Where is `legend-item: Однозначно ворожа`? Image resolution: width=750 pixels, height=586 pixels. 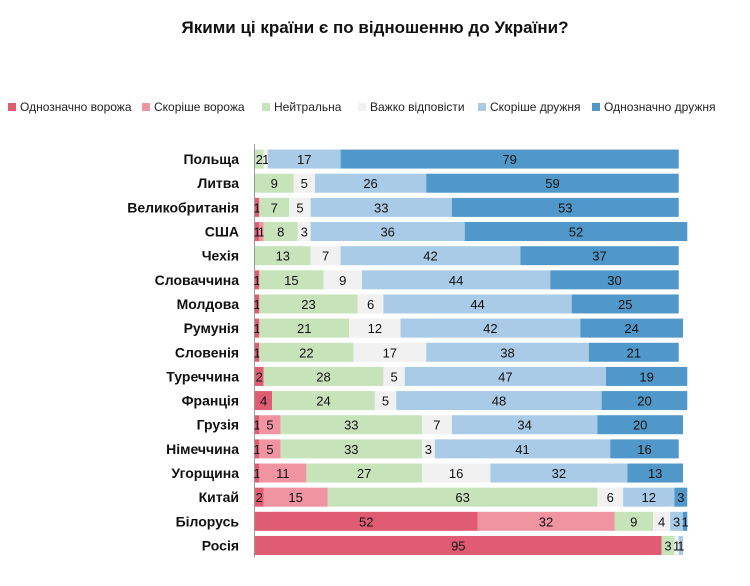 legend-item: Однозначно ворожа is located at coordinates (70, 107).